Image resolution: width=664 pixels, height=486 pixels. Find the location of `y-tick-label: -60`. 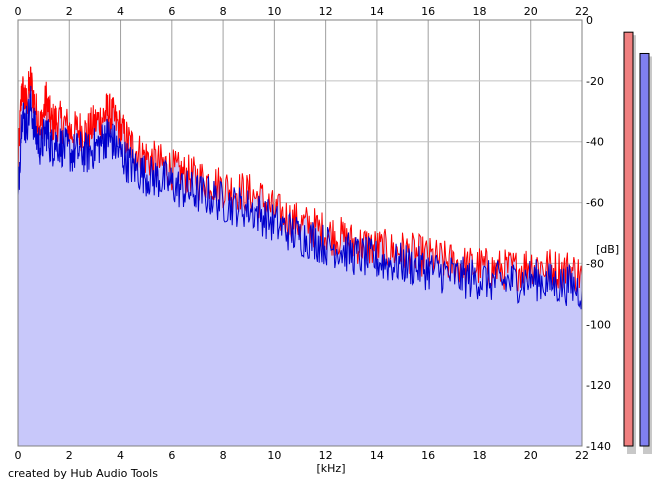

y-tick-label: -60 is located at coordinates (595, 203).